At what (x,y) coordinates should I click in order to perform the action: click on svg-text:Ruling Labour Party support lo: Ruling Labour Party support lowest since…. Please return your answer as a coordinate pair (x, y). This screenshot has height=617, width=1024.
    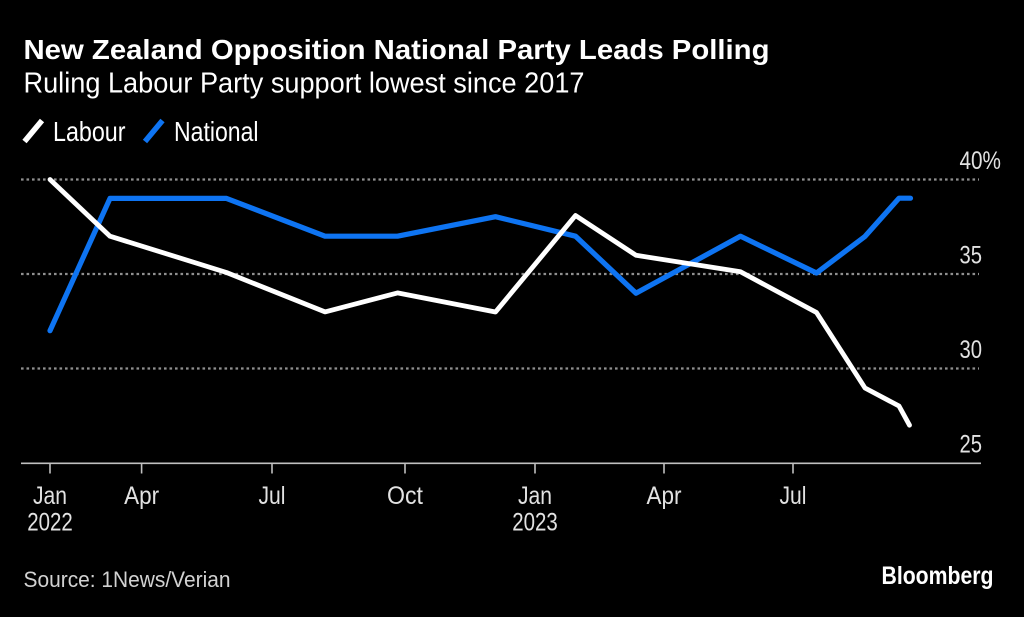
    Looking at the image, I should click on (304, 83).